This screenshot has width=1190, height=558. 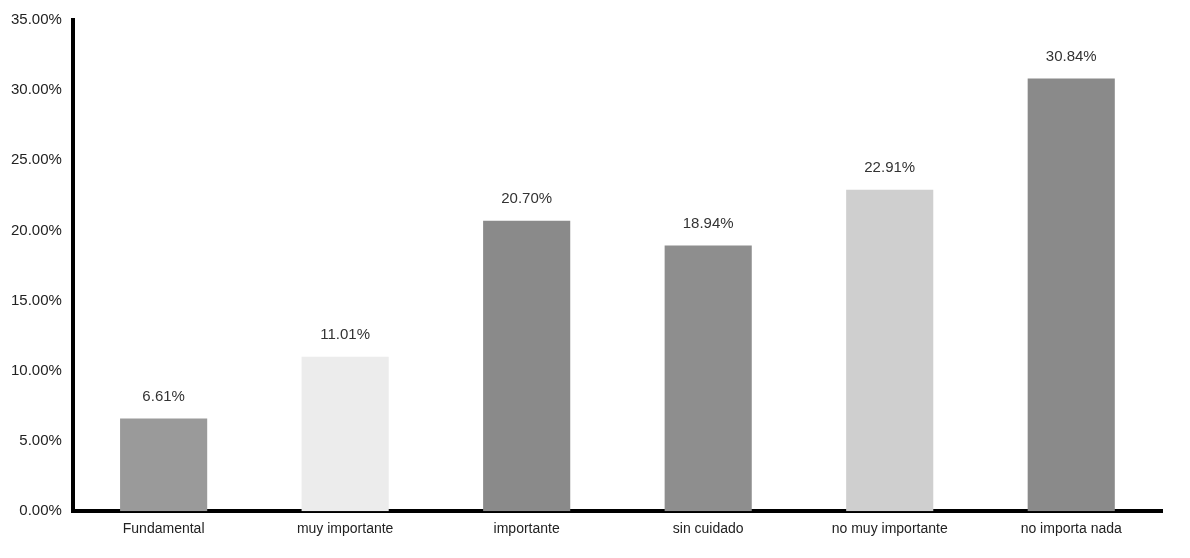 What do you see at coordinates (36, 229) in the screenshot?
I see `y-tick-label: 20.00%` at bounding box center [36, 229].